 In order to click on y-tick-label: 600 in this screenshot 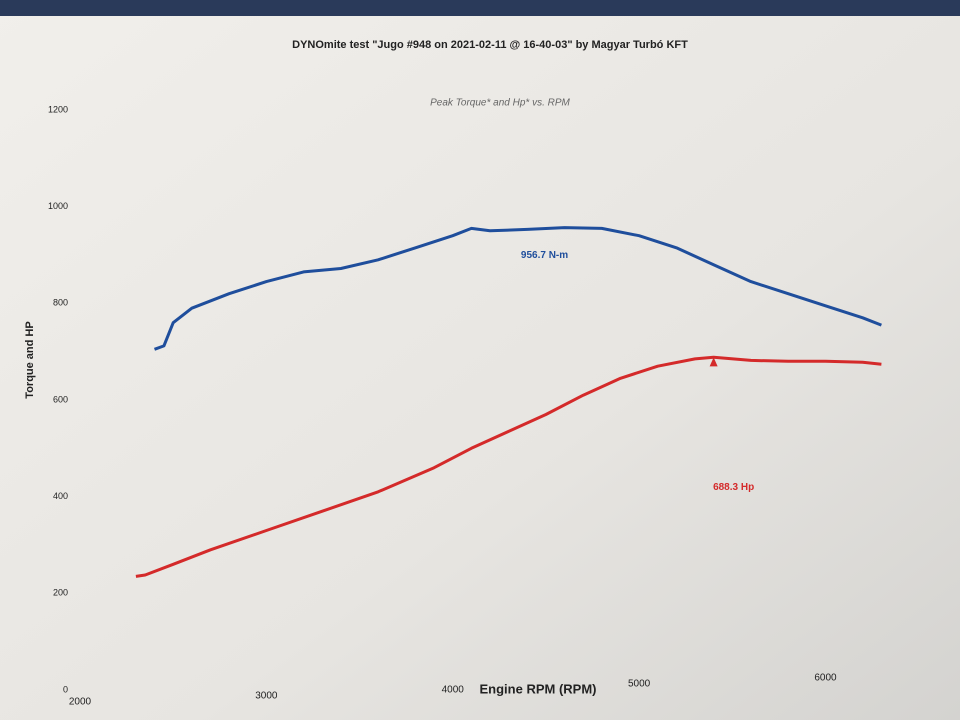, I will do `click(60, 399)`.